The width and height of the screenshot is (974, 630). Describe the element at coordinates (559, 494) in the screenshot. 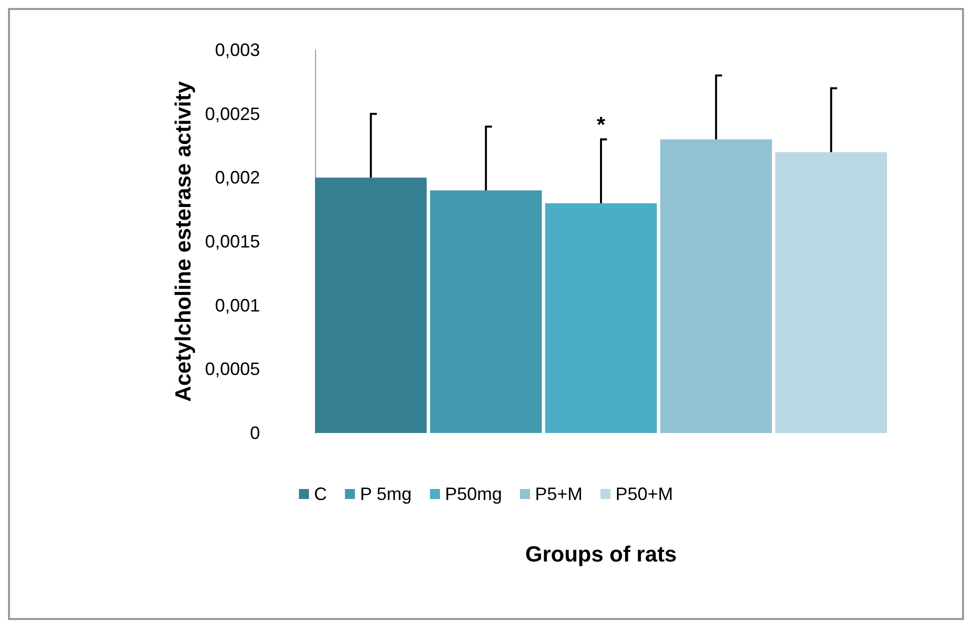

I see `legend-label: P5+M` at that location.